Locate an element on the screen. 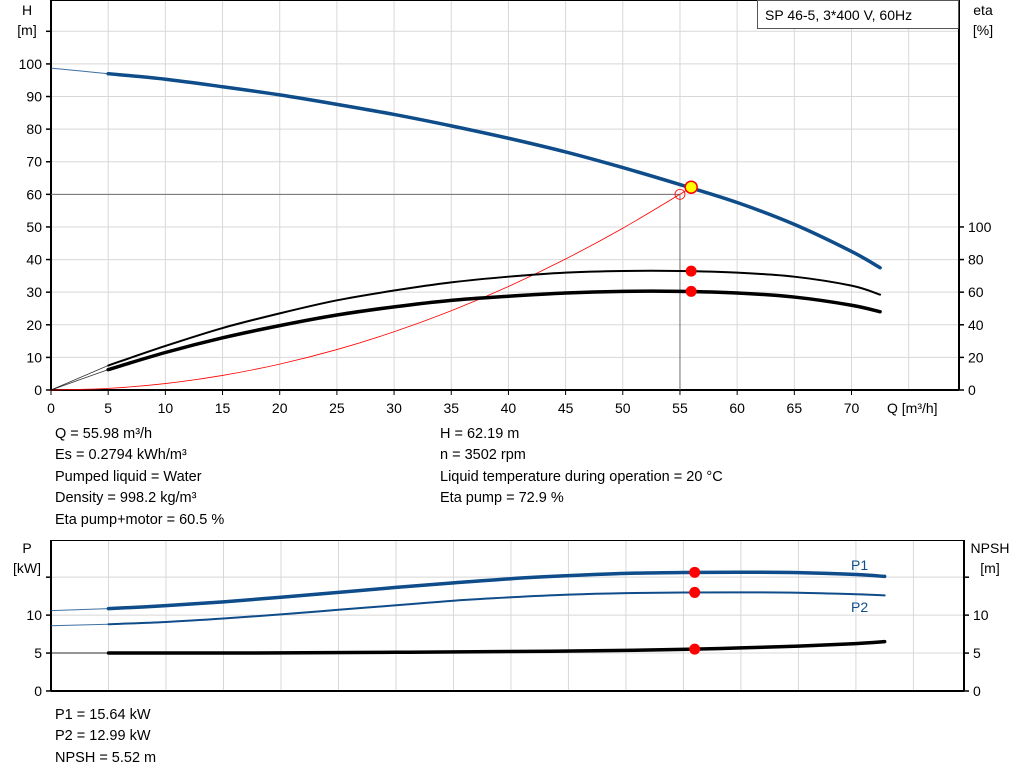 Image resolution: width=1024 pixels, height=781 pixels. duty-point-marker is located at coordinates (691, 187).